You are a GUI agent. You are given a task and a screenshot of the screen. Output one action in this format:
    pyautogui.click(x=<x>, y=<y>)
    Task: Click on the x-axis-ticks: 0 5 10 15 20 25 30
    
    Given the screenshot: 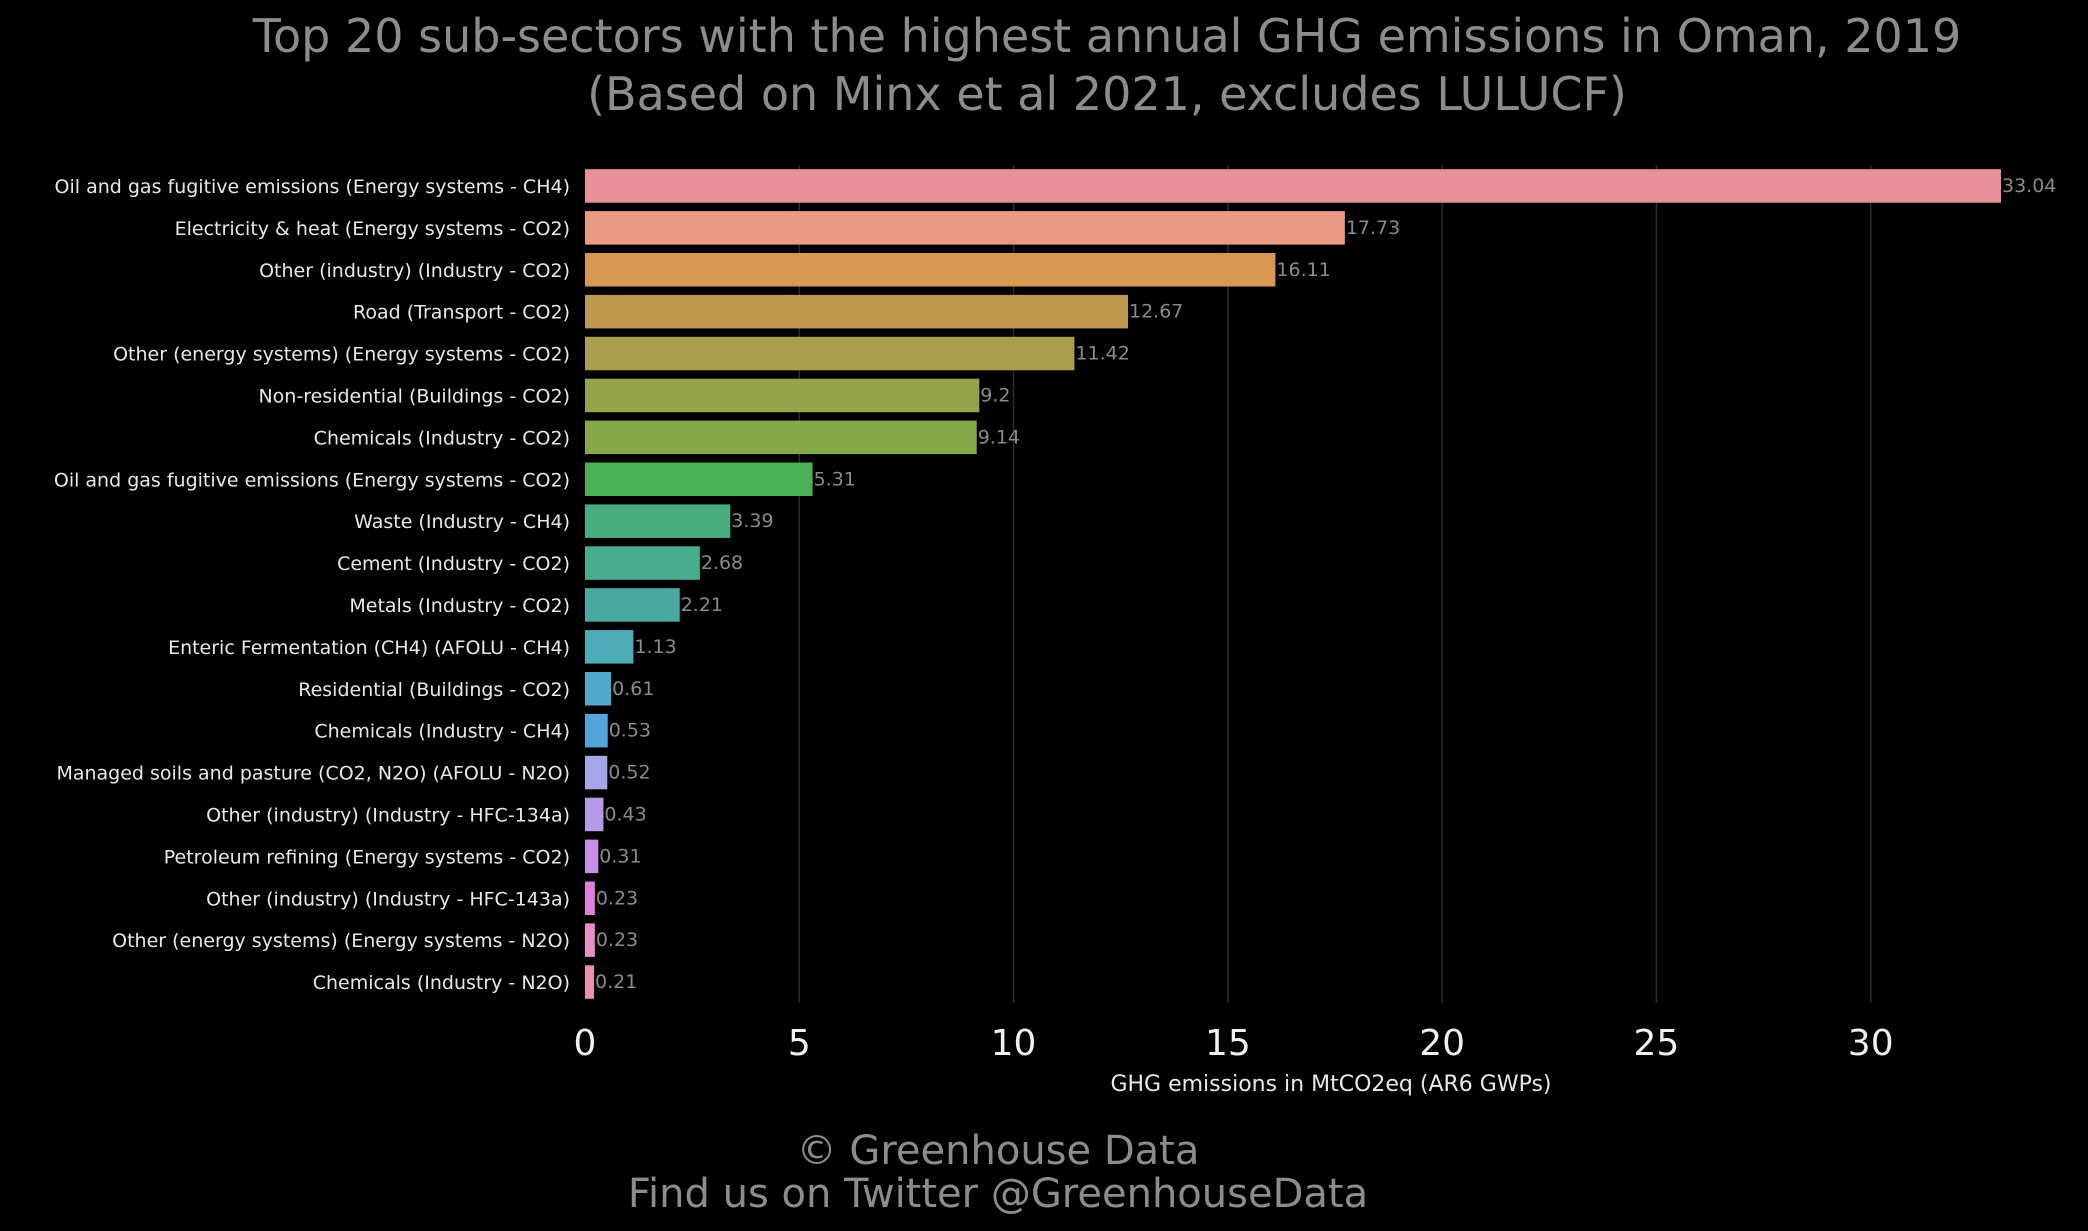 What is the action you would take?
    pyautogui.click(x=1234, y=1043)
    